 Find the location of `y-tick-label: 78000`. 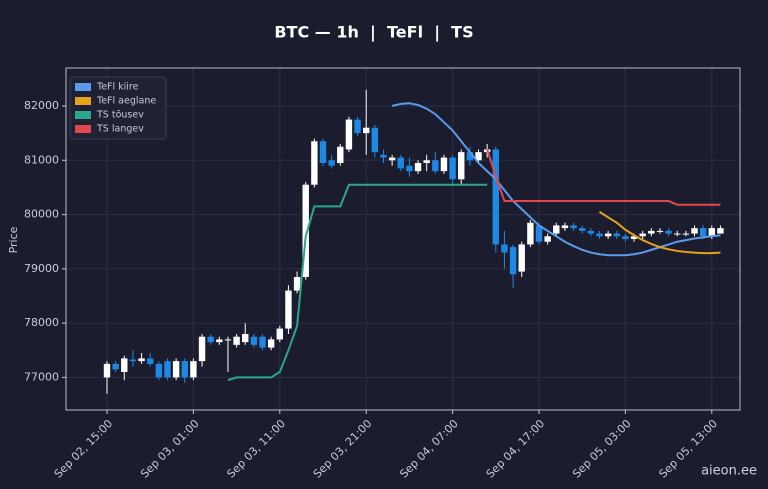

y-tick-label: 78000 is located at coordinates (41, 322).